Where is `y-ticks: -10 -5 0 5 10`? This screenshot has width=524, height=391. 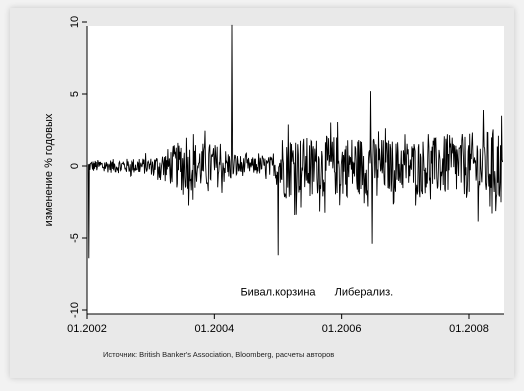 y-ticks: -10 -5 0 5 10 is located at coordinates (78, 167).